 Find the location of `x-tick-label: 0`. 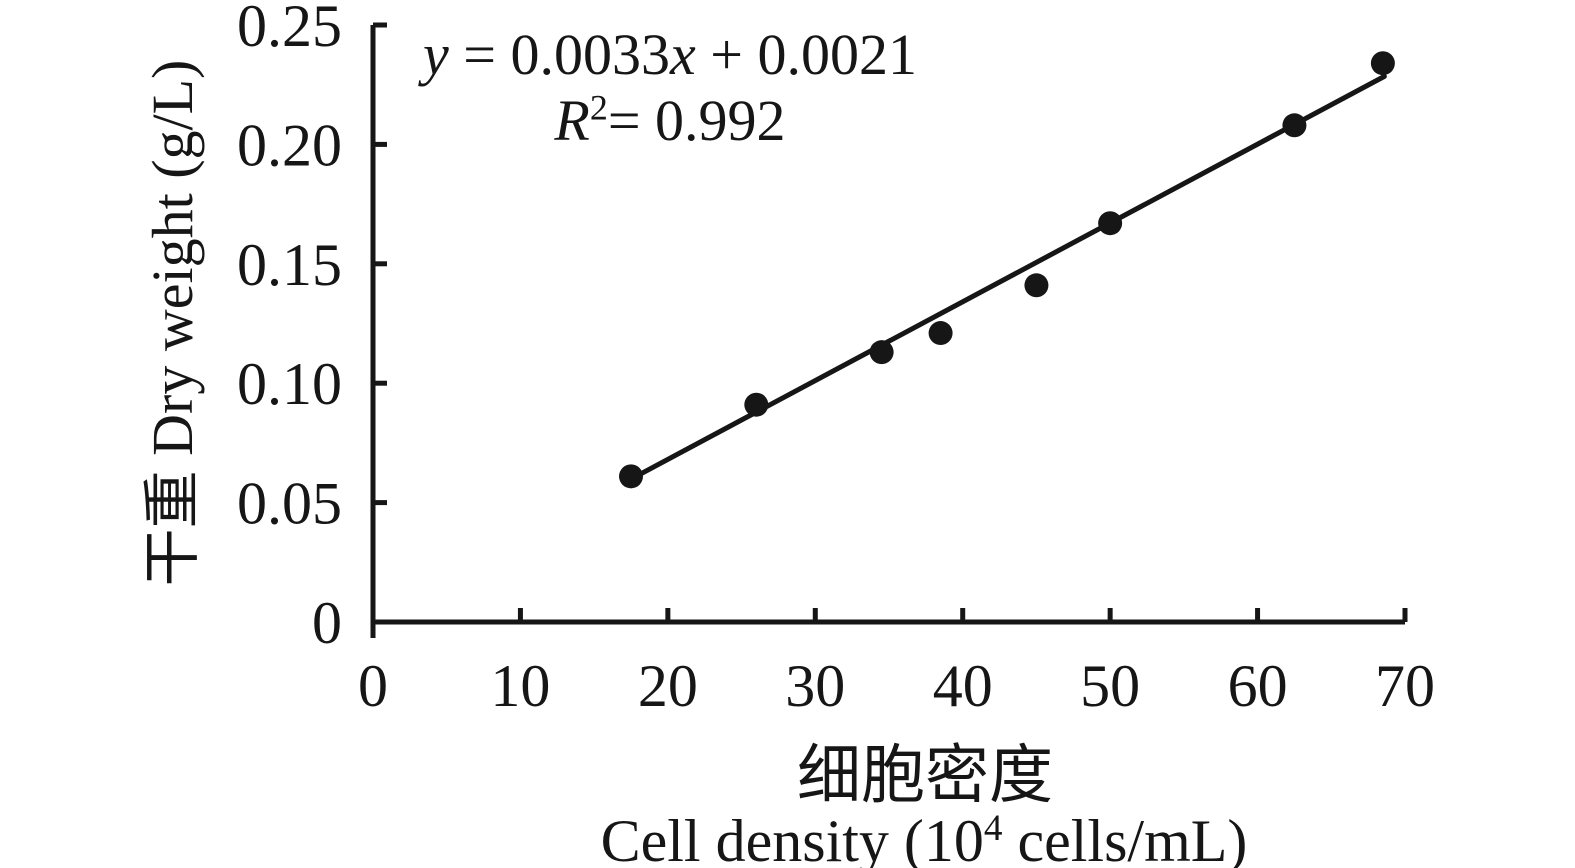

x-tick-label: 0 is located at coordinates (373, 686).